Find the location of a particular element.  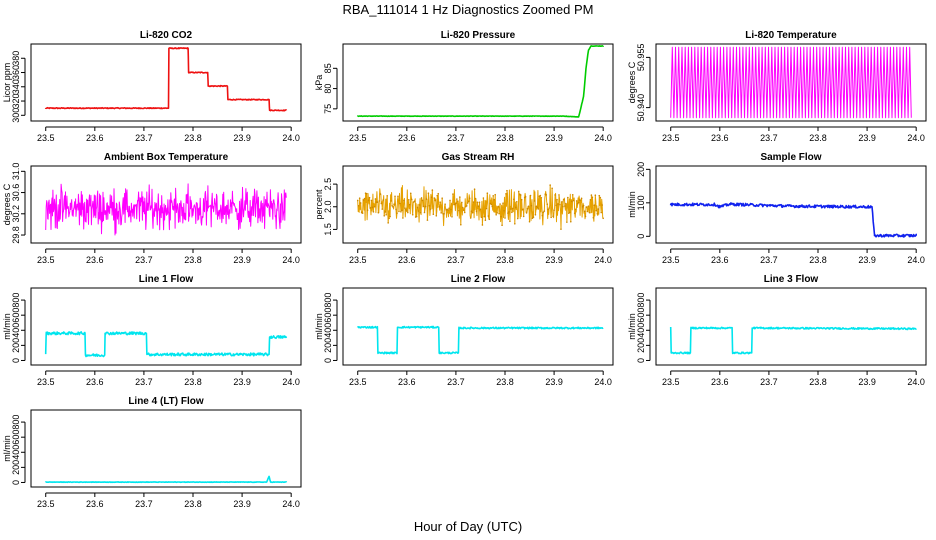

x-tick-label-co2: 23.5 is located at coordinates (46, 138).